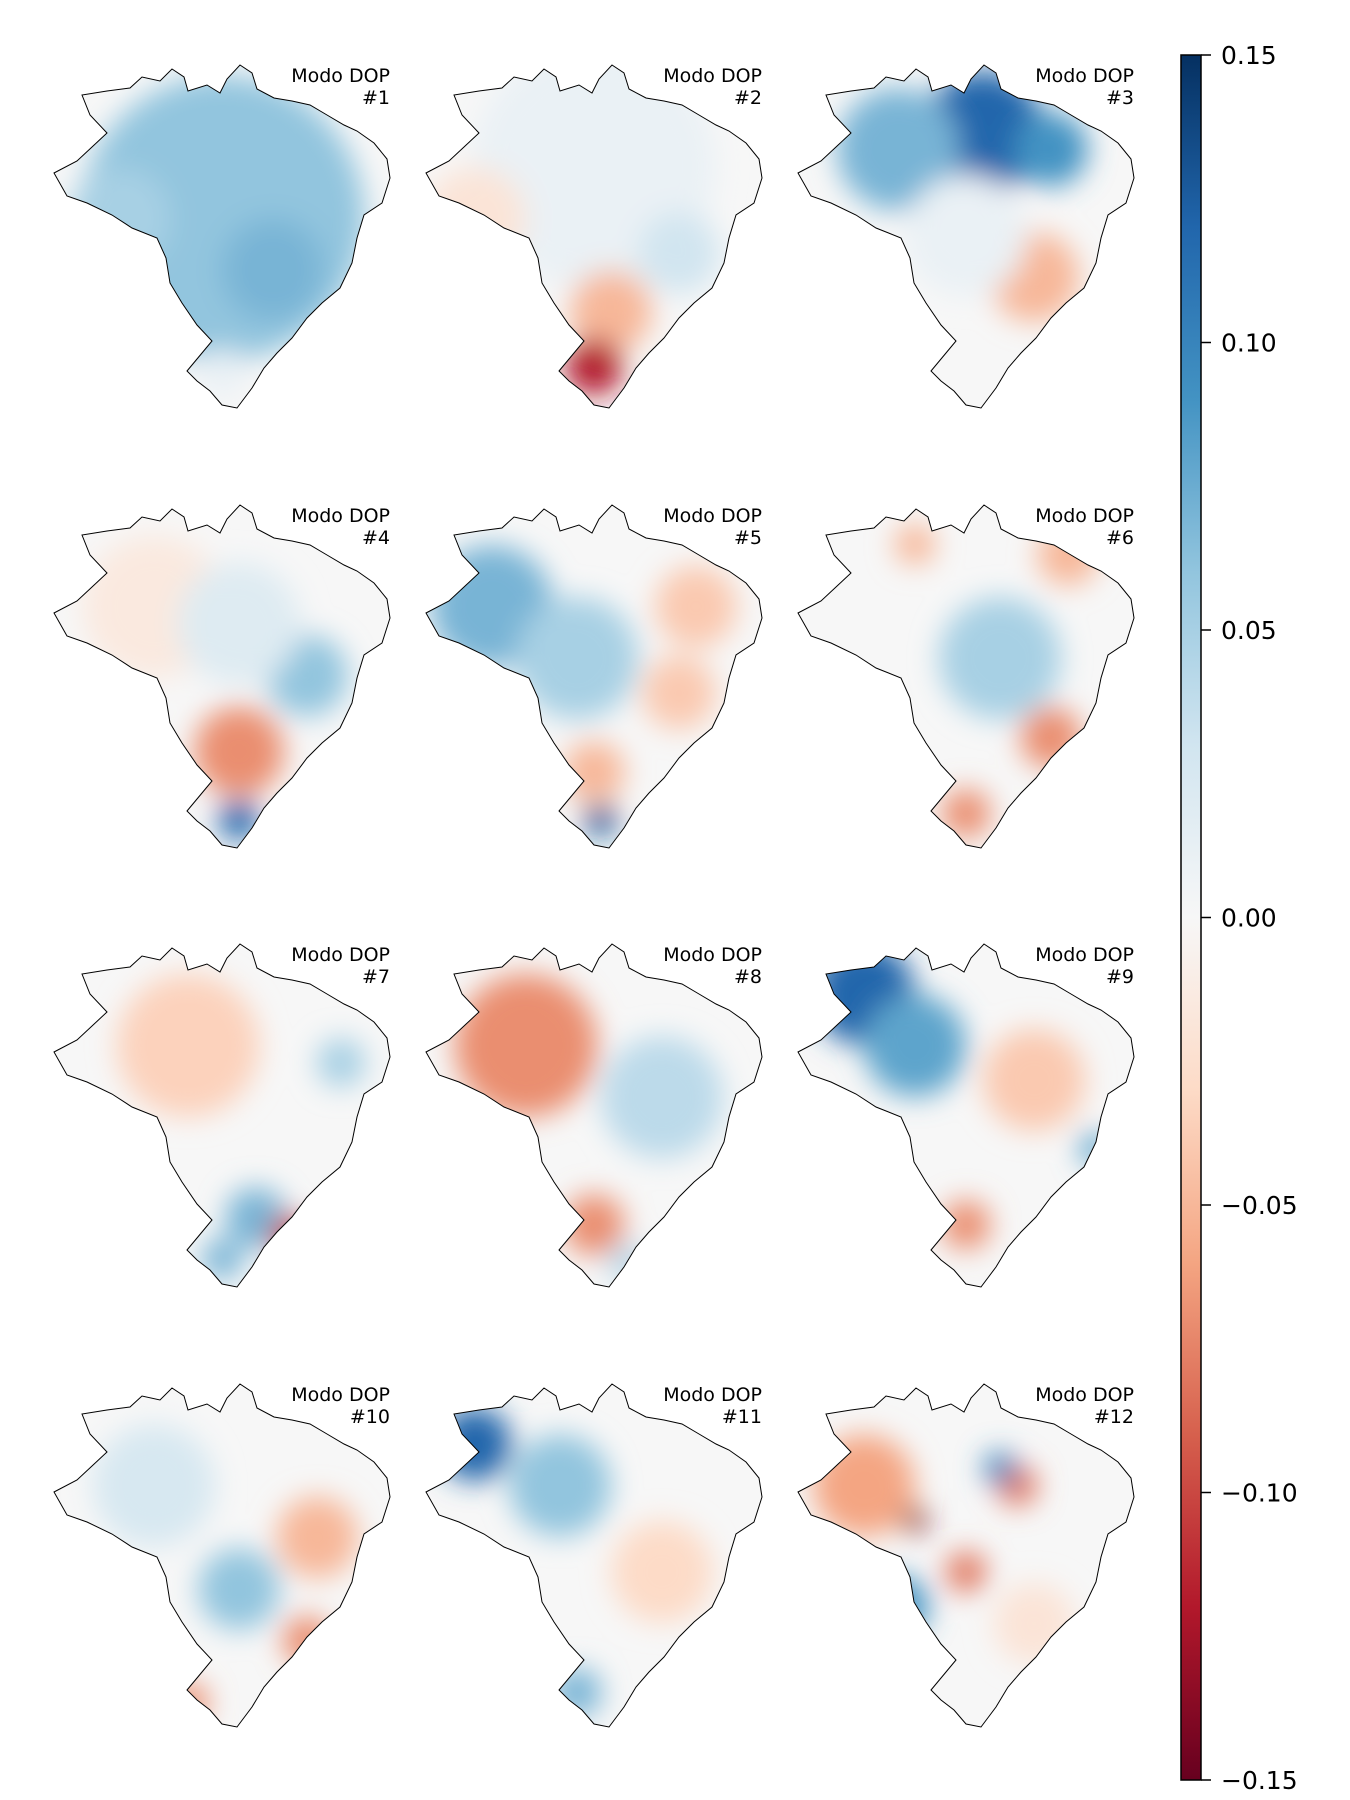 The height and width of the screenshot is (1800, 1350). I want to click on map-panel-2: Modo DOP#2, so click(594, 236).